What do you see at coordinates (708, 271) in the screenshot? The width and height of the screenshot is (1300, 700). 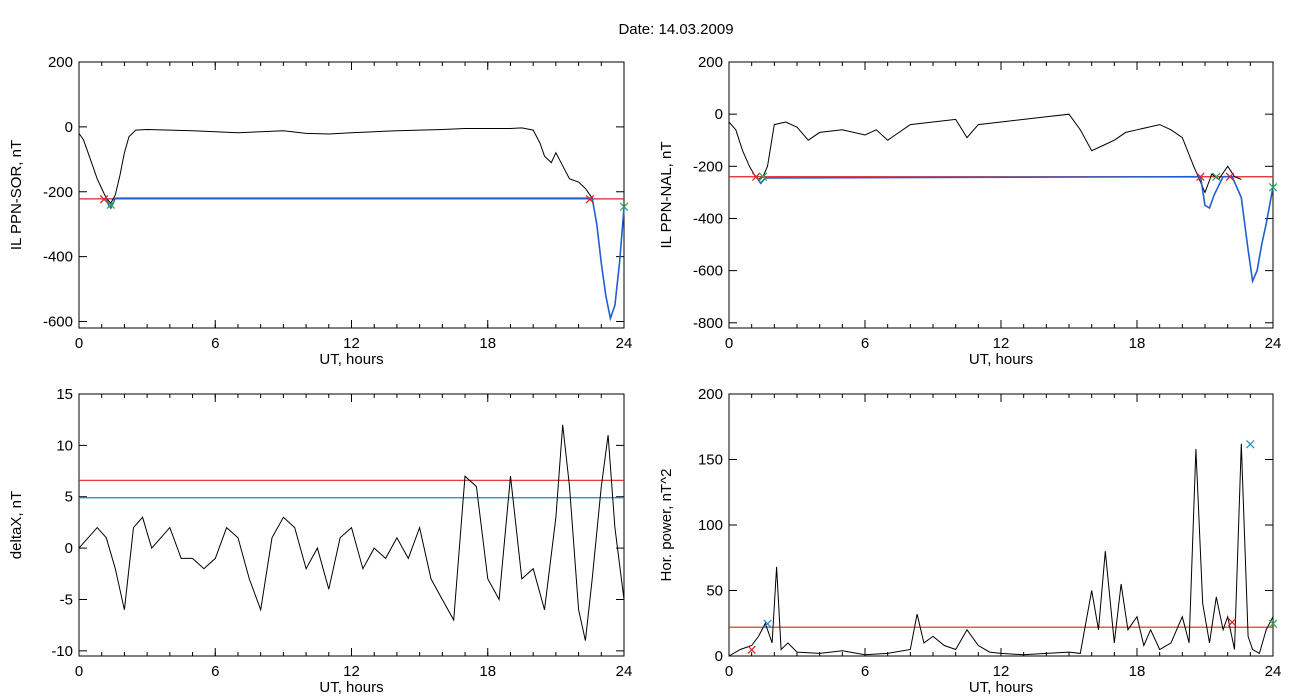 I see `chart2-ytick-label: -600` at bounding box center [708, 271].